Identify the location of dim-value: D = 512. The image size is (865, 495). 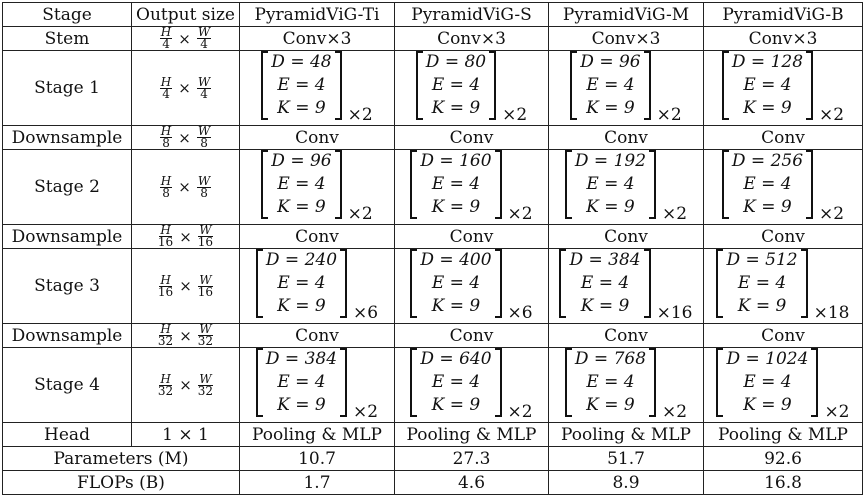
(762, 260).